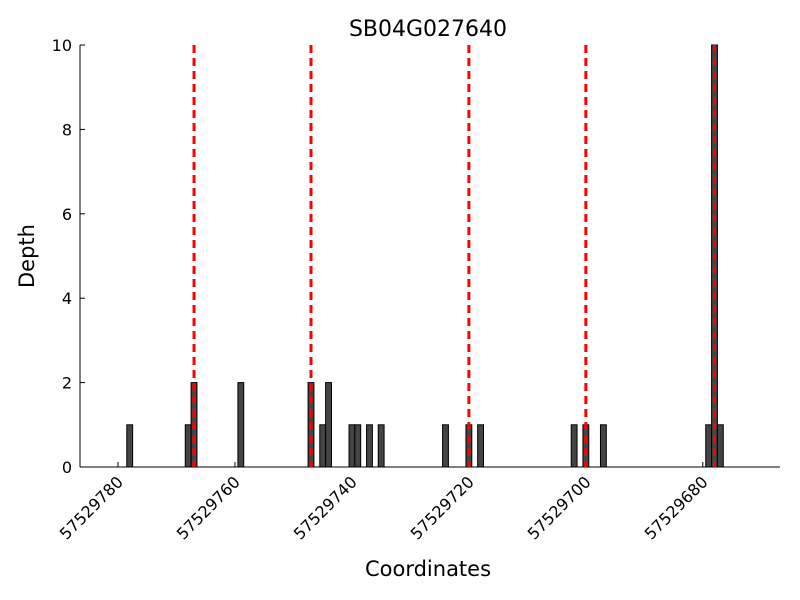 This screenshot has height=600, width=800. Describe the element at coordinates (428, 569) in the screenshot. I see `x-axis-label: Coordinates` at that location.